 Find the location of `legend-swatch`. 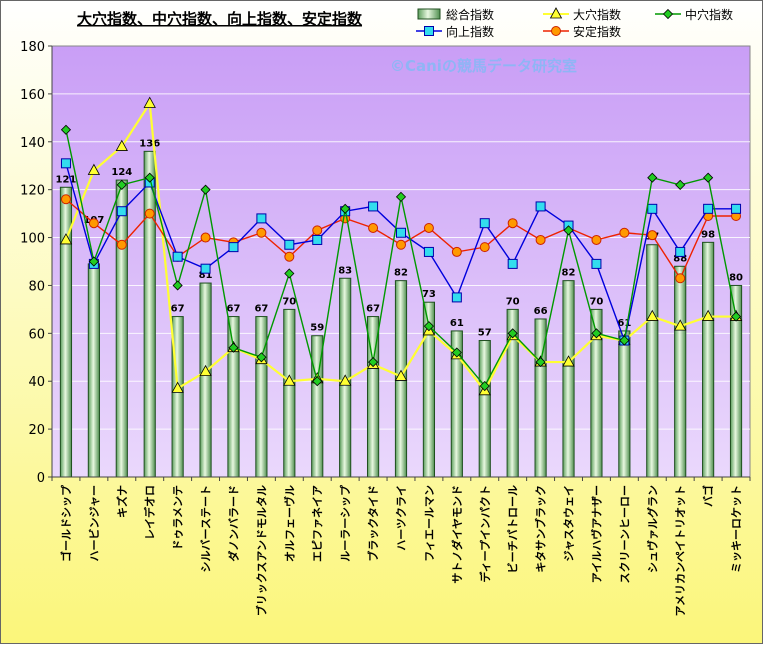

legend-swatch is located at coordinates (429, 14).